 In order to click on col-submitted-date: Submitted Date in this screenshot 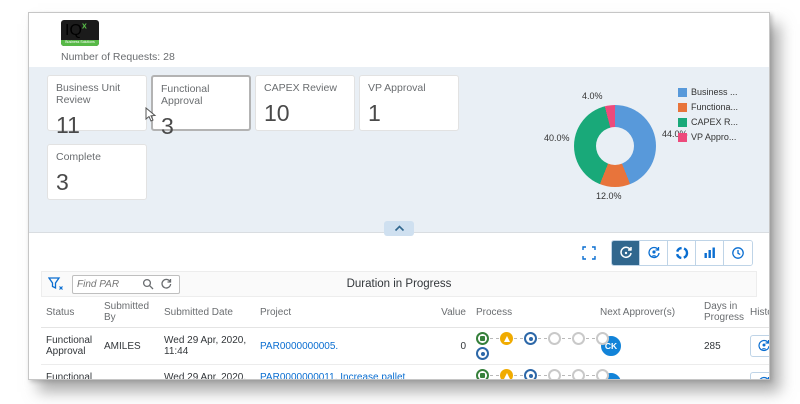, I will do `click(207, 313)`.